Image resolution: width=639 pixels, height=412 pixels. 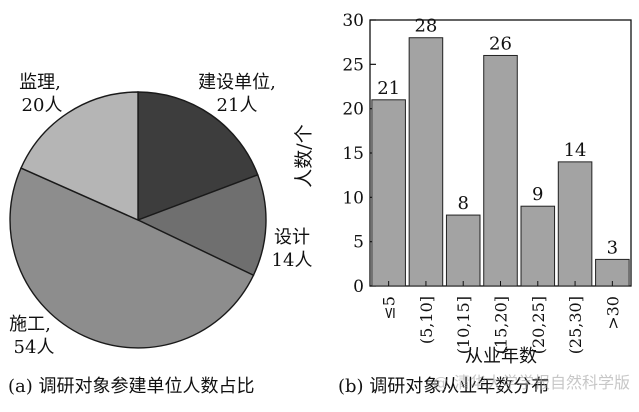 What do you see at coordinates (34, 347) in the screenshot?
I see `pie-value-construction: 54人` at bounding box center [34, 347].